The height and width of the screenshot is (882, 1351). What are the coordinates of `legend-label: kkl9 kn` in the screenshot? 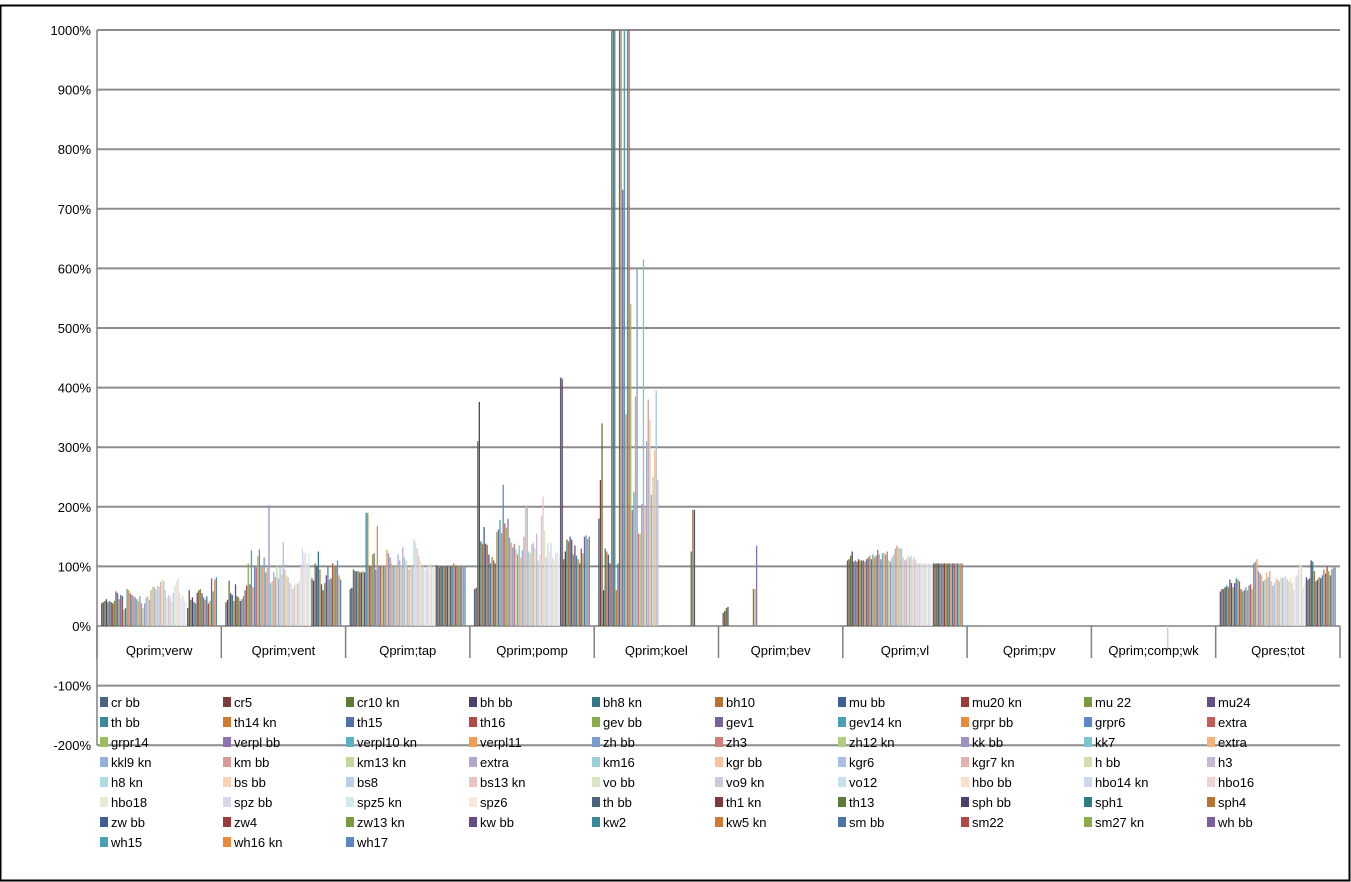 It's located at (131, 762).